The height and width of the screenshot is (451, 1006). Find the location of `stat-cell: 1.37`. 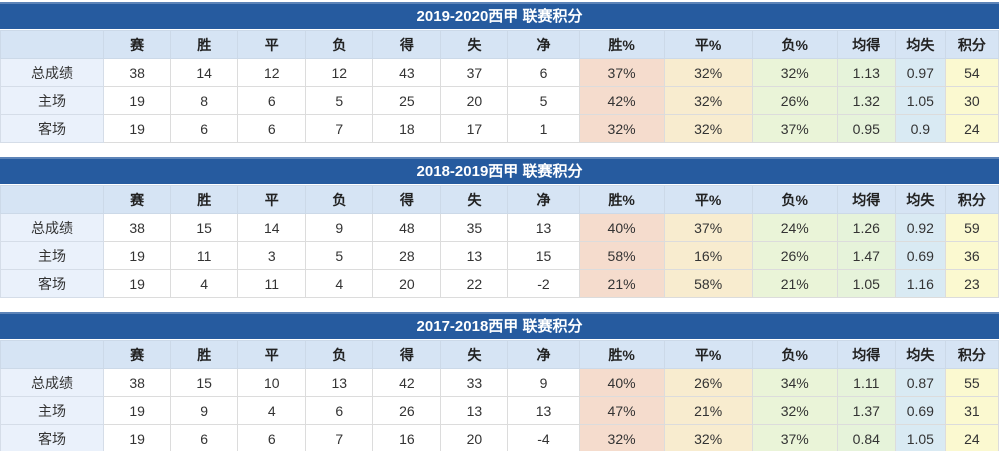

stat-cell: 1.37 is located at coordinates (866, 410).